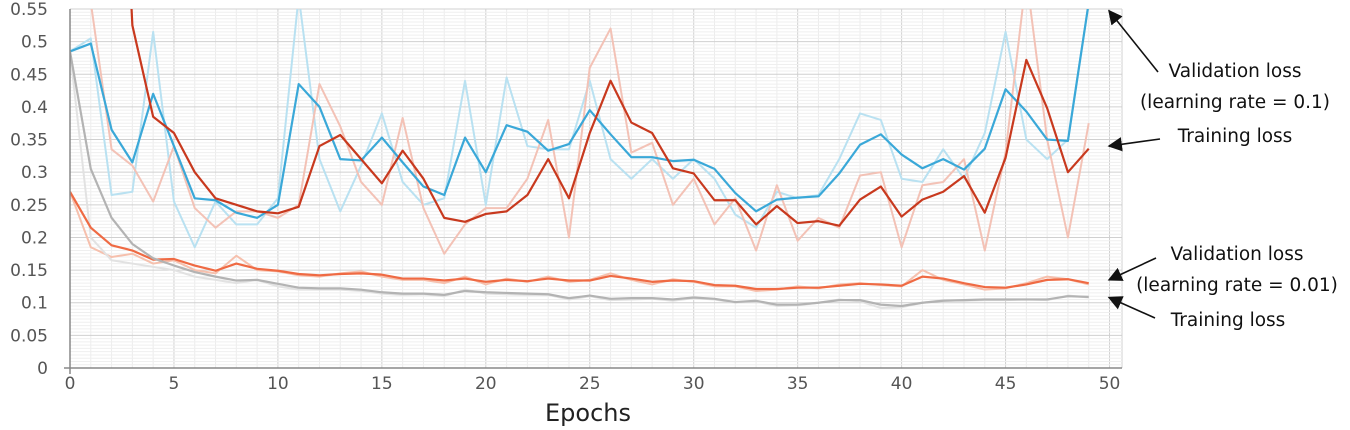 The height and width of the screenshot is (430, 1350). What do you see at coordinates (1110, 384) in the screenshot?
I see `x-tick-label: 50` at bounding box center [1110, 384].